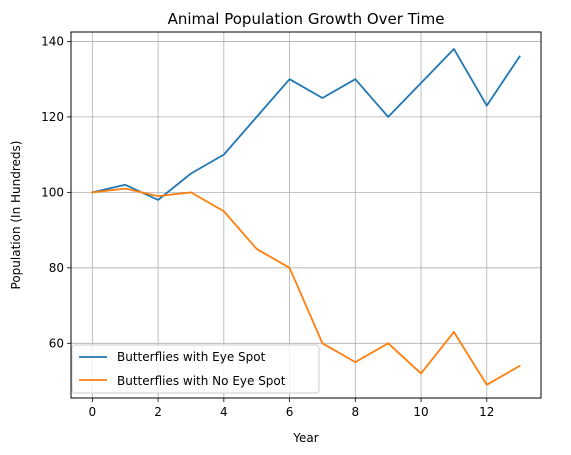 The width and height of the screenshot is (571, 455). Describe the element at coordinates (201, 381) in the screenshot. I see `legend-label-no-eye-spot: Butterflies with No Eye Spot` at that location.